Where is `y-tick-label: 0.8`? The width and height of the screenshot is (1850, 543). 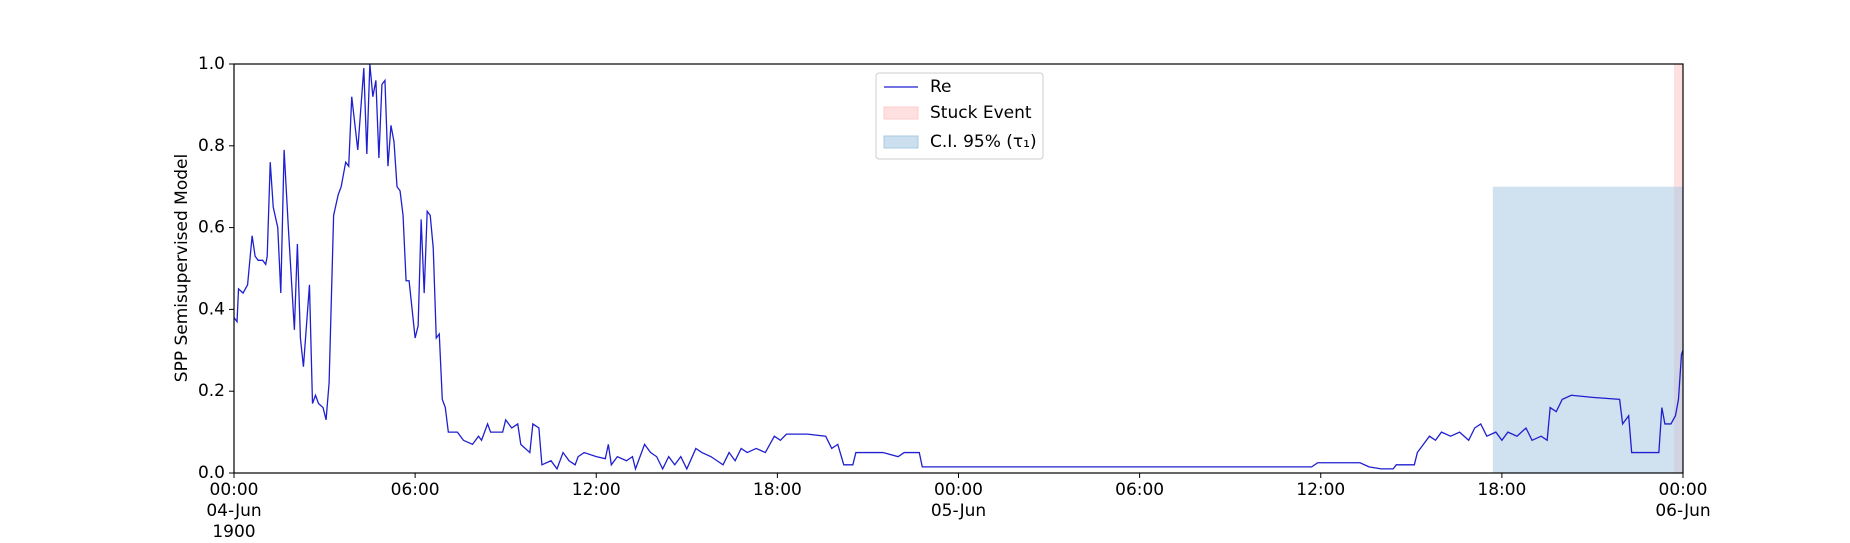
y-tick-label: 0.8 is located at coordinates (211, 146).